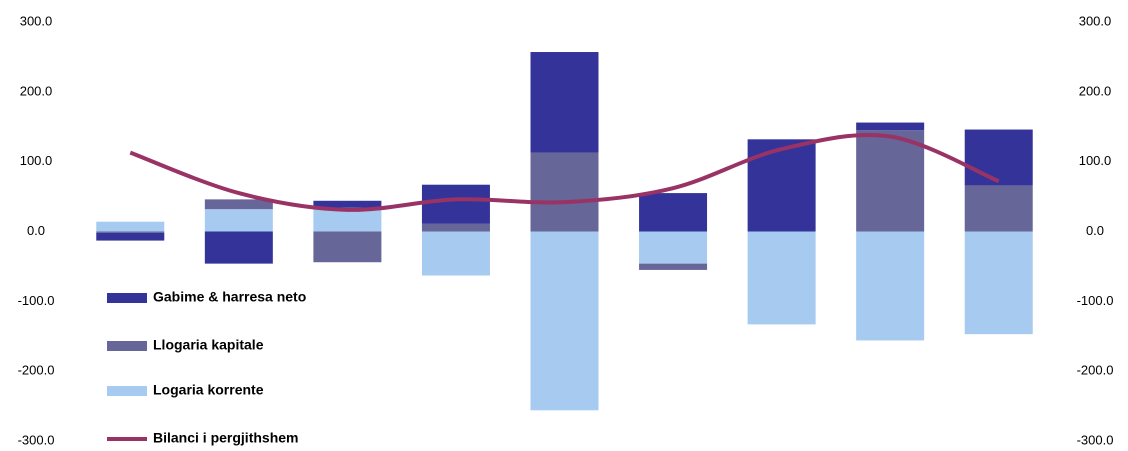 The width and height of the screenshot is (1128, 451). Describe the element at coordinates (36, 230) in the screenshot. I see `y-tick-label: 0.0` at that location.